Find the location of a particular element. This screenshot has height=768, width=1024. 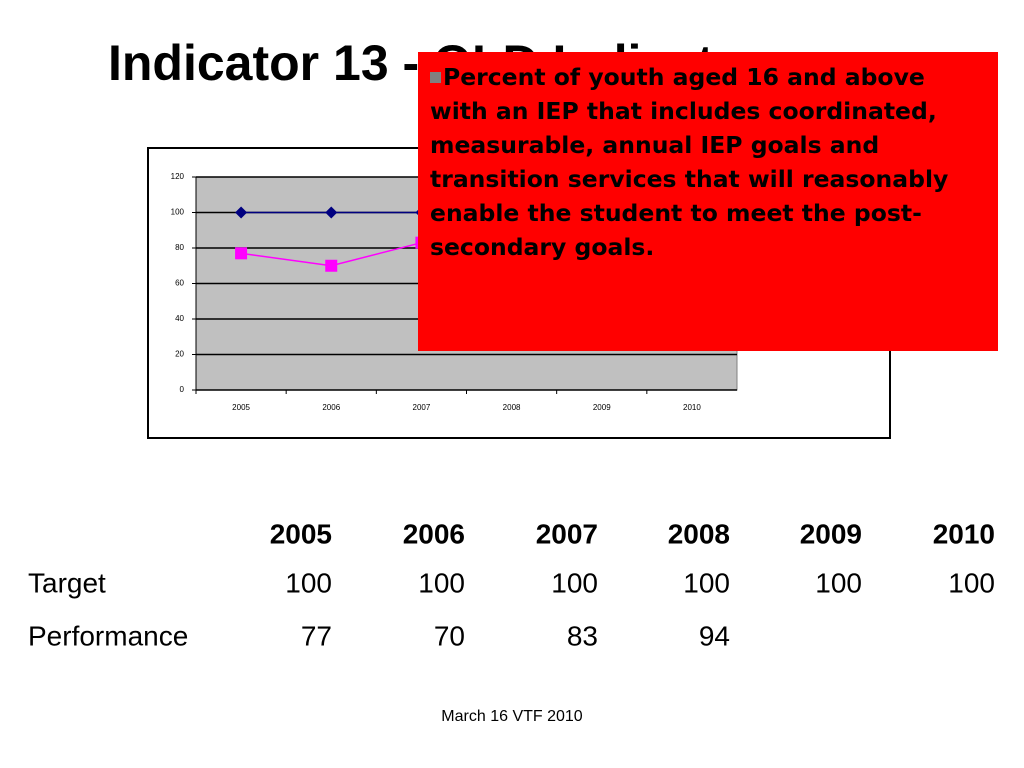

table-cell: 94 is located at coordinates (714, 635).